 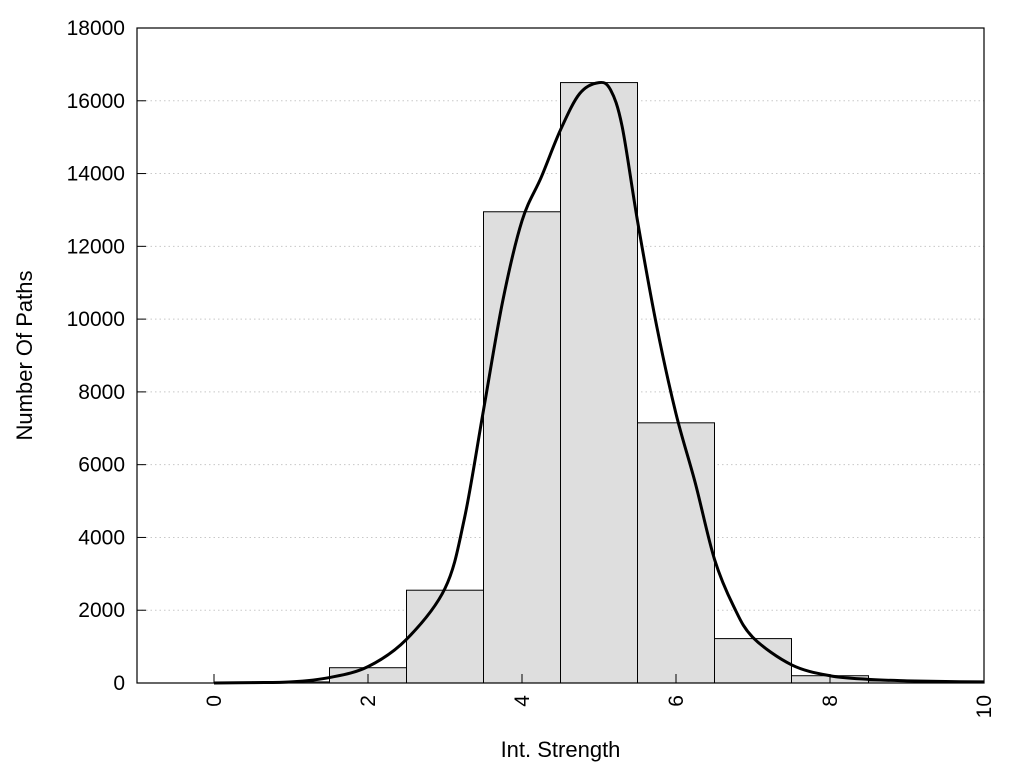 What do you see at coordinates (830, 701) in the screenshot?
I see `x-tick-label: 8` at bounding box center [830, 701].